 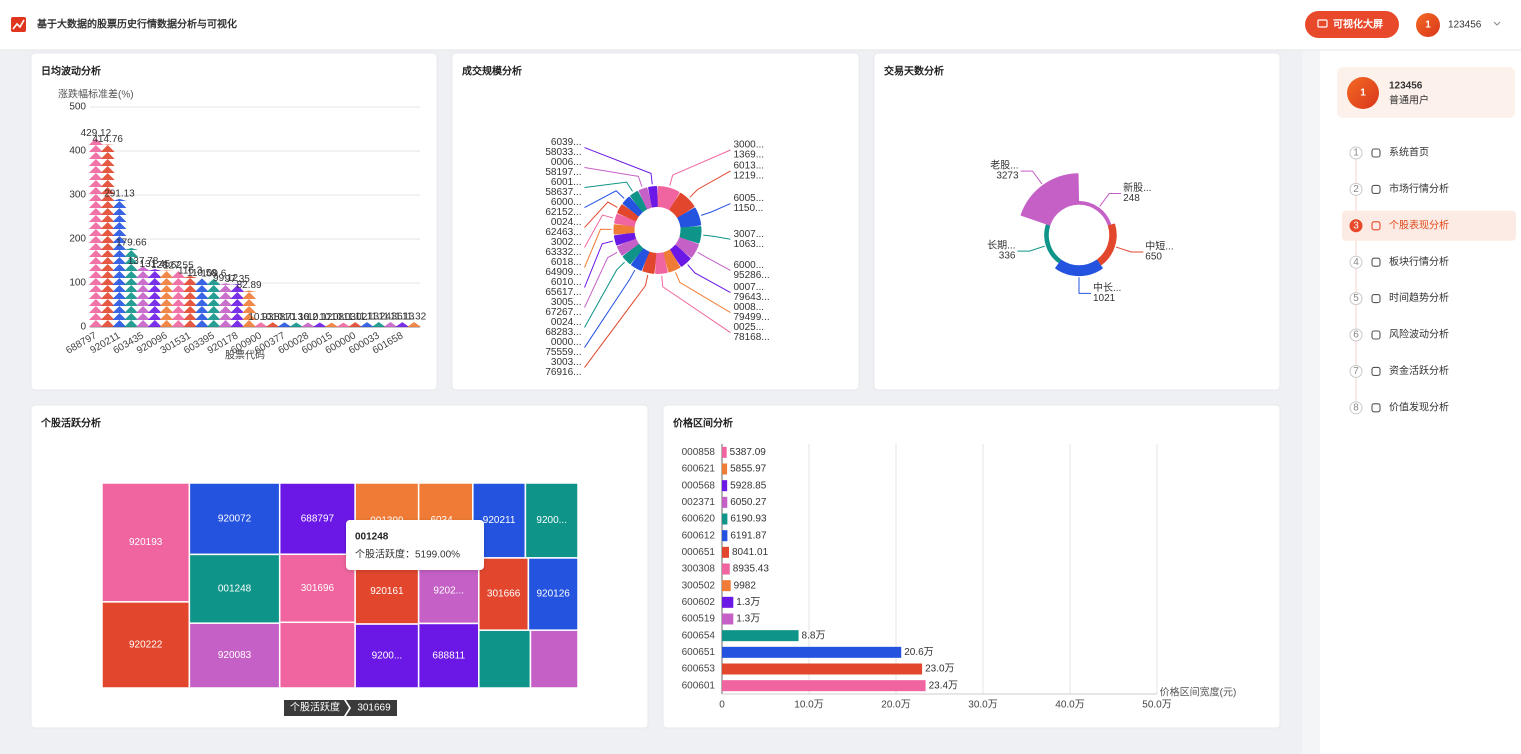 What do you see at coordinates (1104, 298) in the screenshot?
I see `slice-value-label: 1021` at bounding box center [1104, 298].